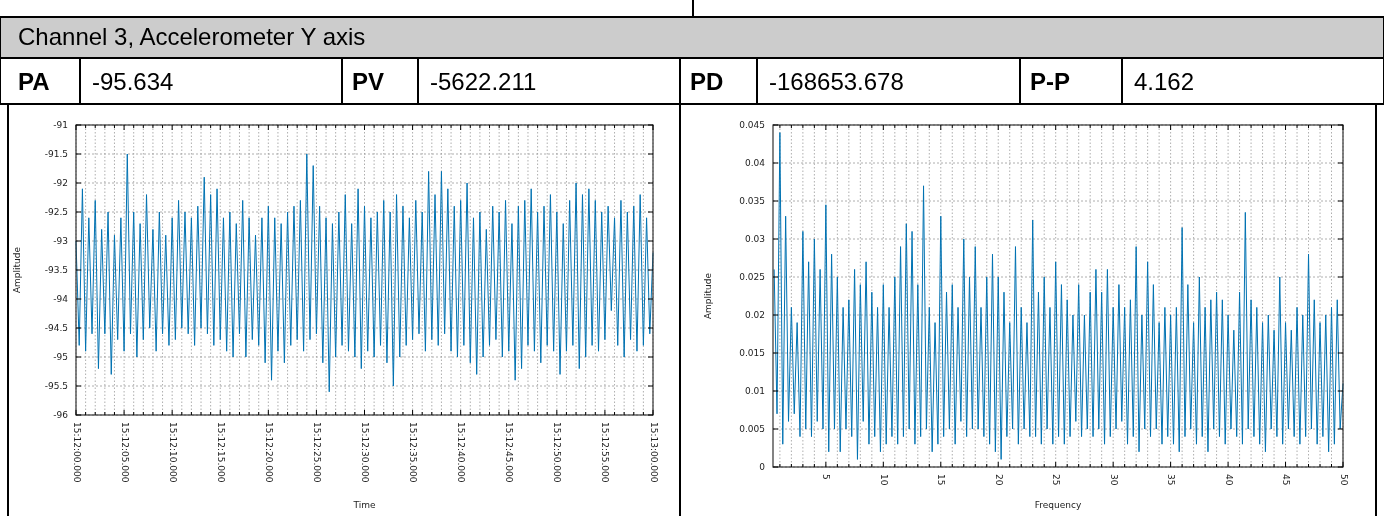 Image resolution: width=1384 pixels, height=516 pixels. I want to click on x-tick-label: 5, so click(826, 477).